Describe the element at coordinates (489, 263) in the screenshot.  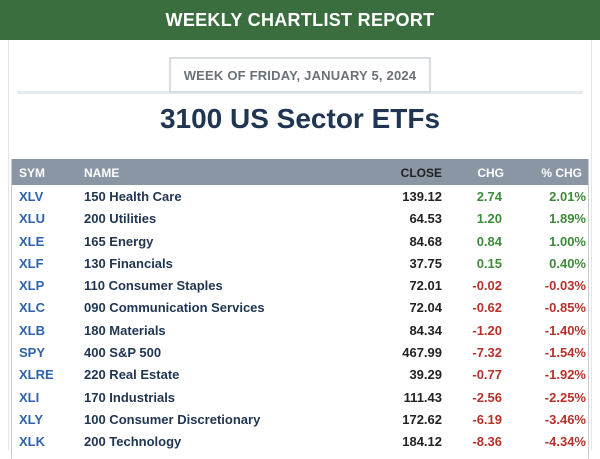
I see `row-change: 0.15` at that location.